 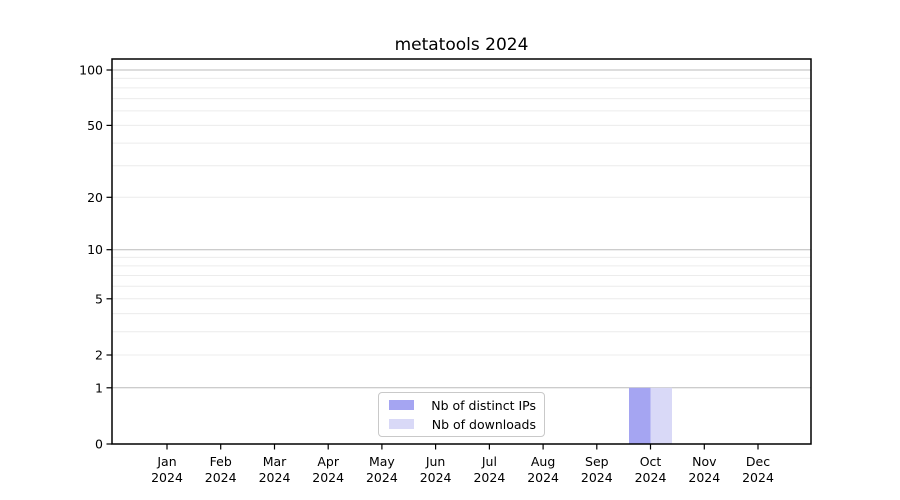 I want to click on y-tick-label: 0, so click(x=99, y=444).